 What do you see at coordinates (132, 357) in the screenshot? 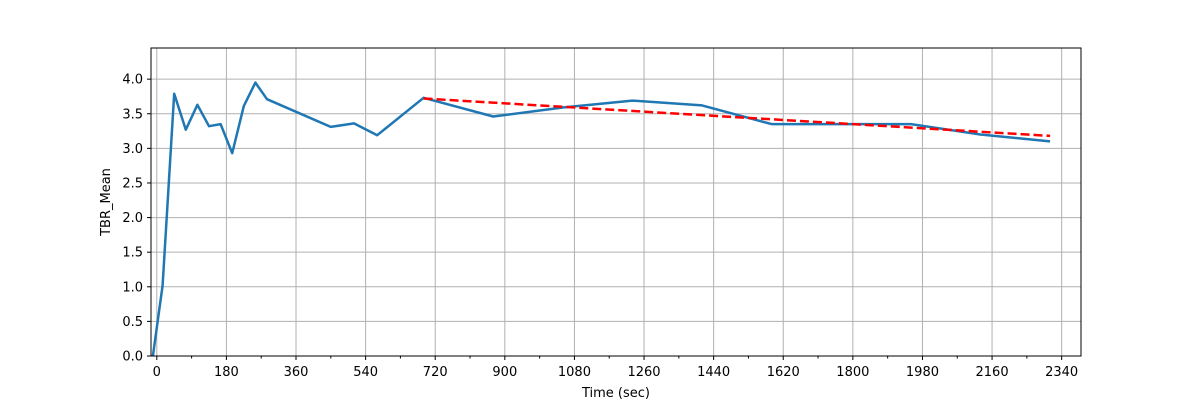
I see `y-tick-label: 0.0` at bounding box center [132, 357].